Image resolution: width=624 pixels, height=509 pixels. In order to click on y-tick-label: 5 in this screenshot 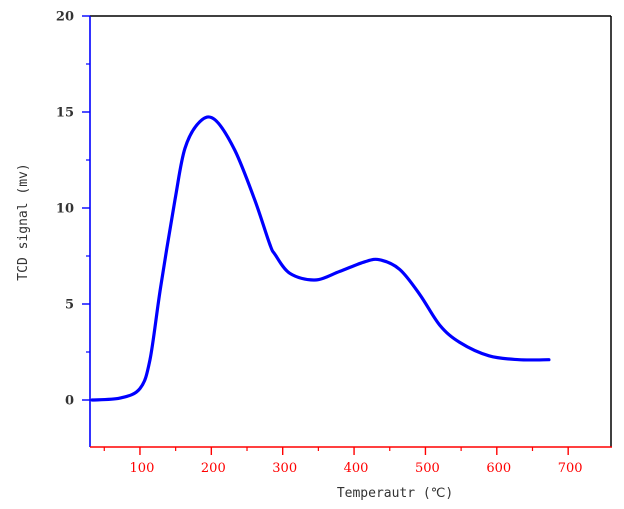, I will do `click(69, 305)`.